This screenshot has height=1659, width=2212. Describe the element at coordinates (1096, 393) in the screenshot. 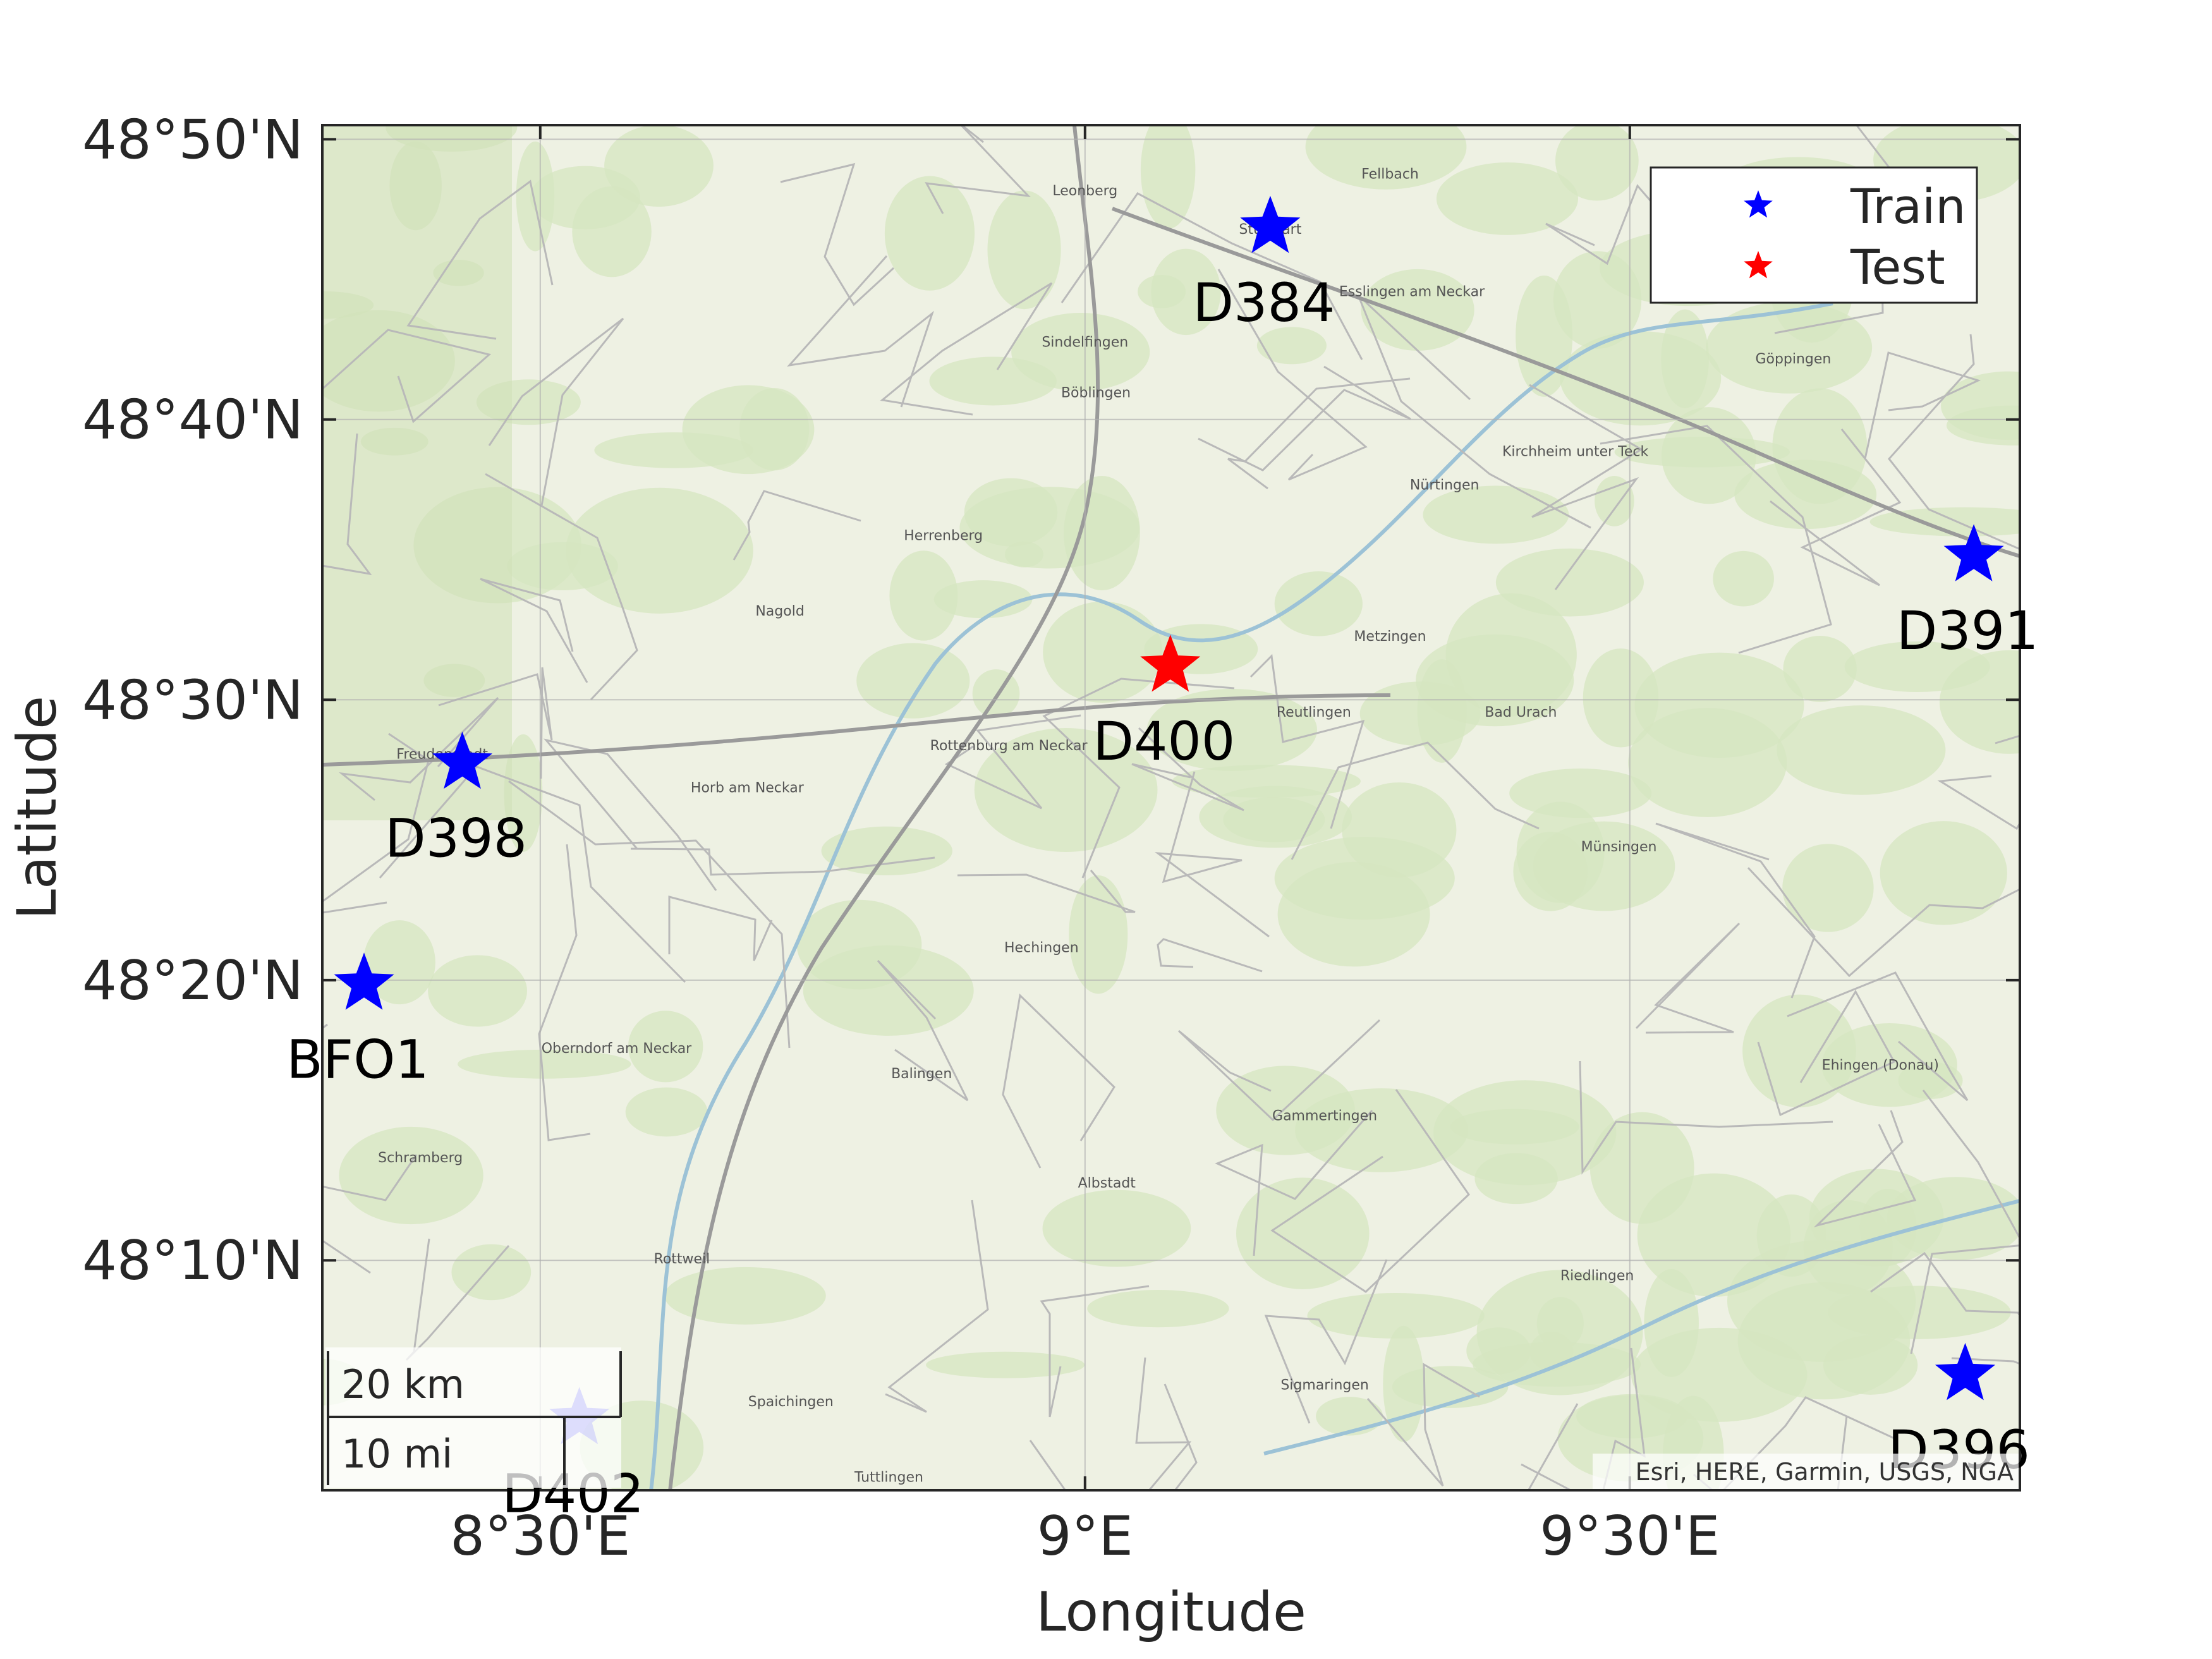

I see `town-label: Böblingen` at that location.